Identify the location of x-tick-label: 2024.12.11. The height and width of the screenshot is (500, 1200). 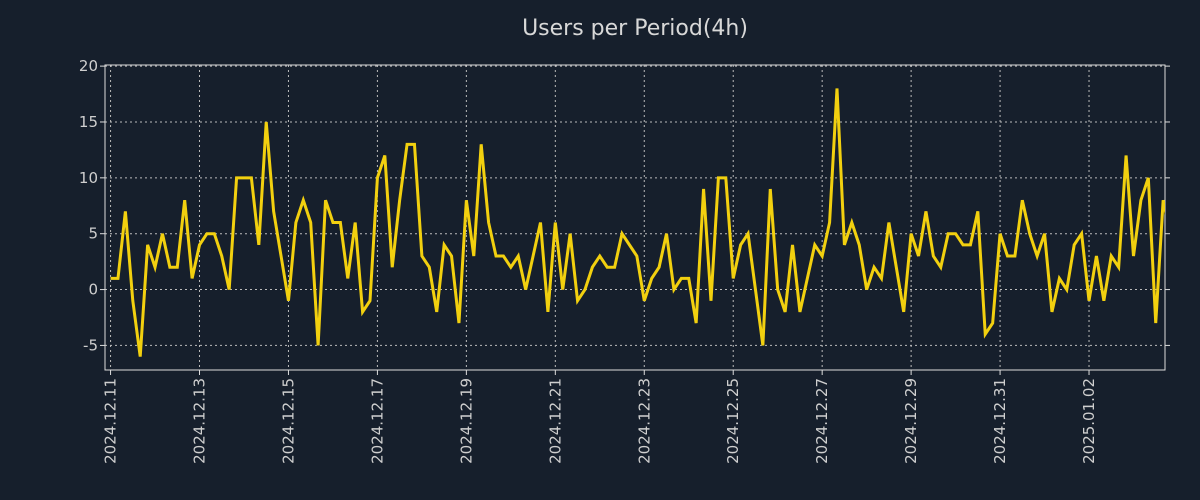
(111, 421).